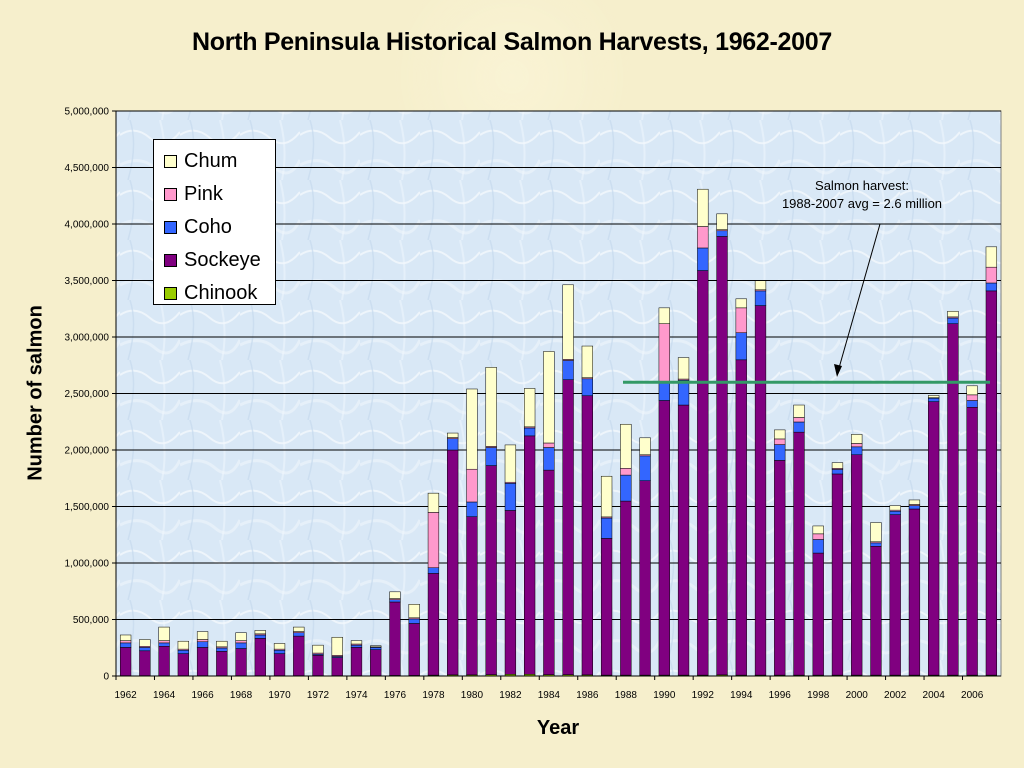 Image resolution: width=1024 pixels, height=768 pixels. What do you see at coordinates (953, 320) in the screenshot?
I see `bar-coho-2005` at bounding box center [953, 320].